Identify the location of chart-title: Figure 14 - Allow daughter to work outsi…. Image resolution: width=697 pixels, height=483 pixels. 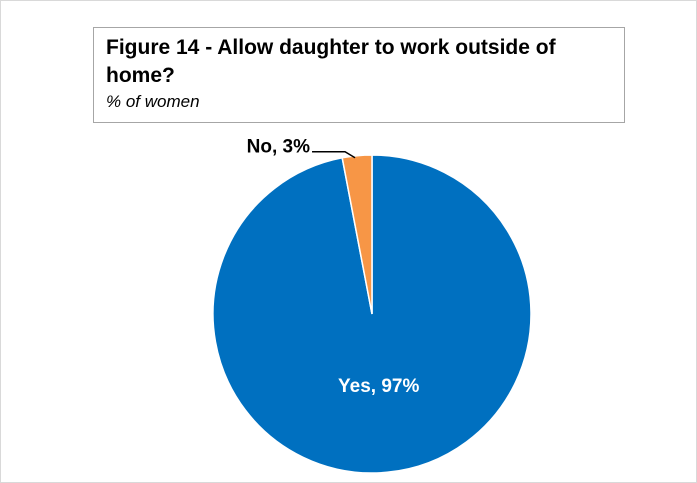
(331, 61).